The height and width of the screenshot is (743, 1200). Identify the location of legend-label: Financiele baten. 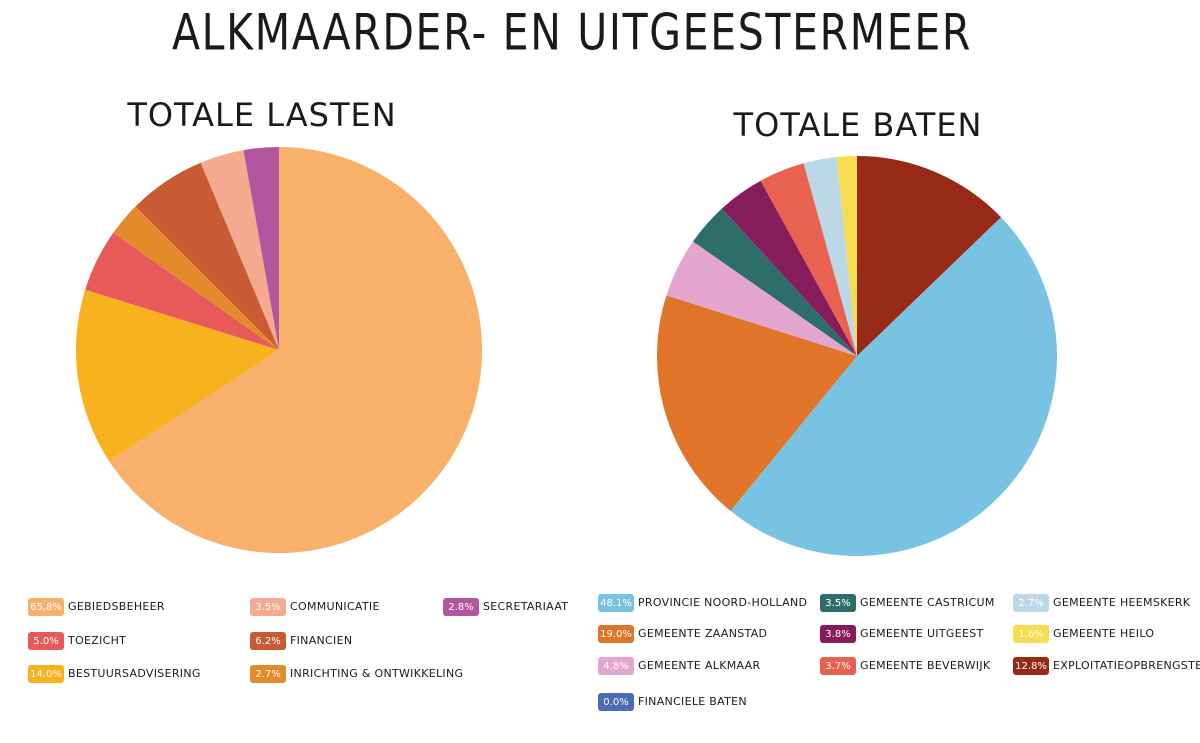
(692, 701).